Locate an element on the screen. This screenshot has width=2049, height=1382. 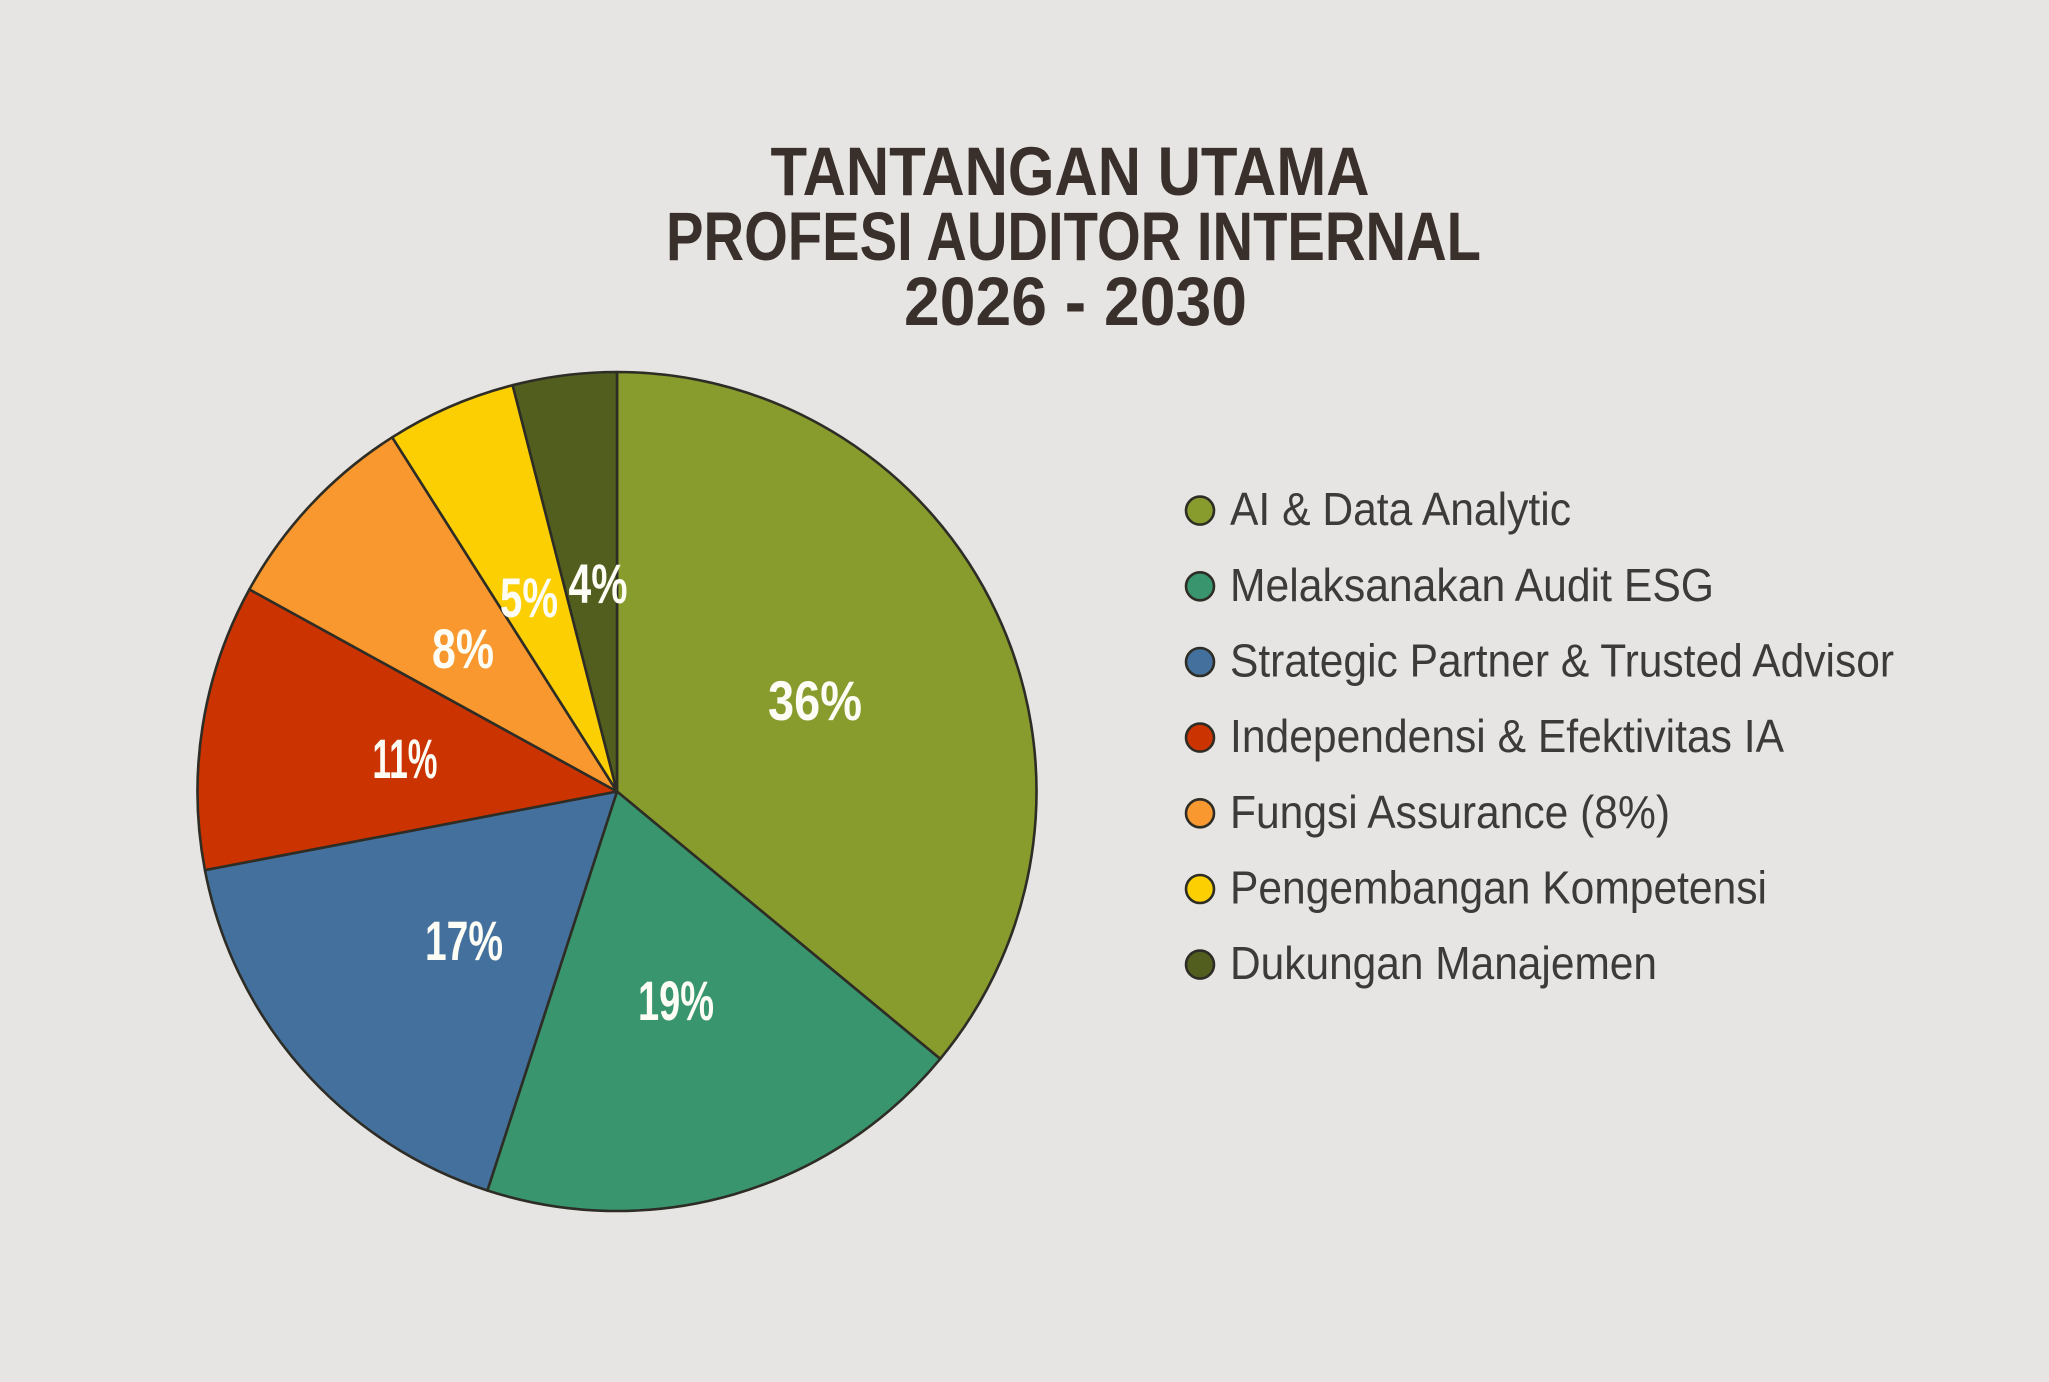
svg-text: 17% is located at coordinates (464, 940).